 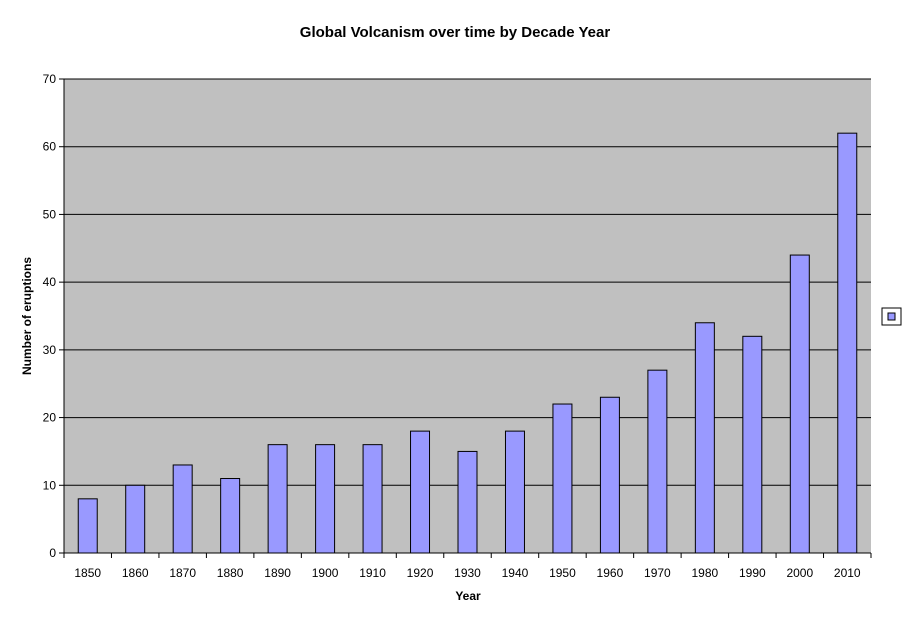 I want to click on x-tick-label: 2010, so click(x=847, y=573).